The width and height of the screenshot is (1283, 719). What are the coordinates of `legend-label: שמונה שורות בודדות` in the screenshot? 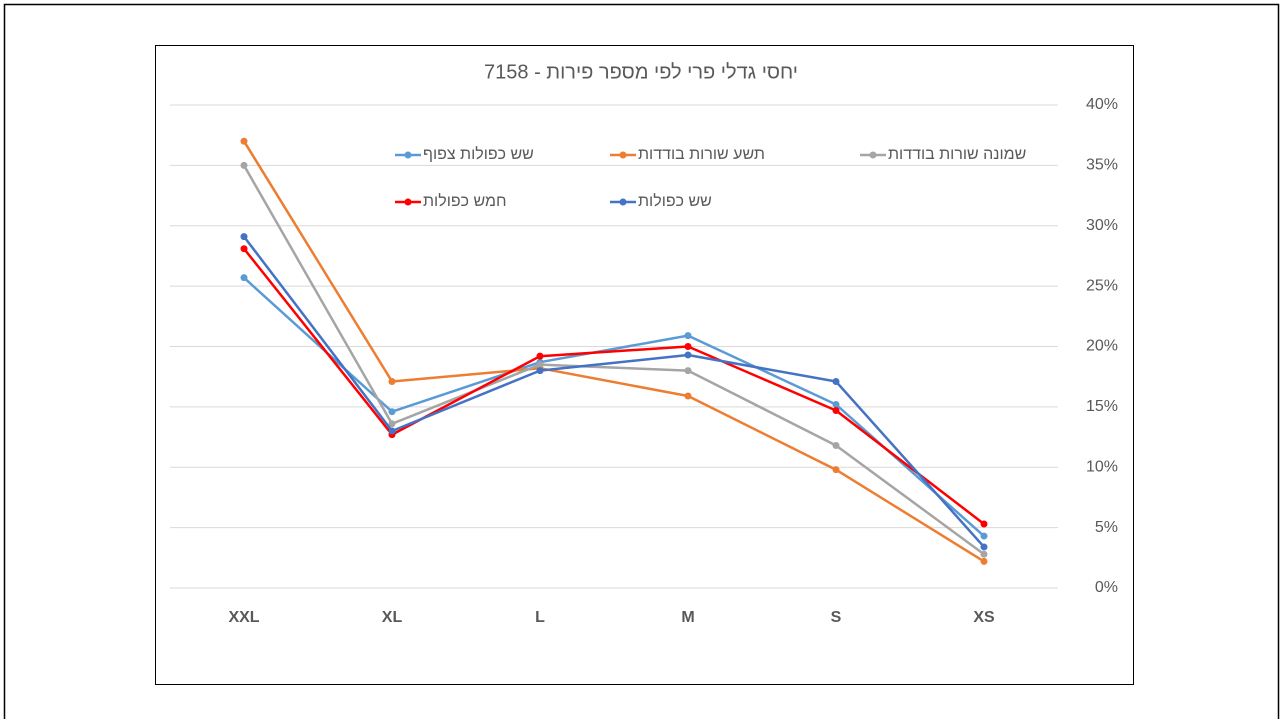 It's located at (957, 154).